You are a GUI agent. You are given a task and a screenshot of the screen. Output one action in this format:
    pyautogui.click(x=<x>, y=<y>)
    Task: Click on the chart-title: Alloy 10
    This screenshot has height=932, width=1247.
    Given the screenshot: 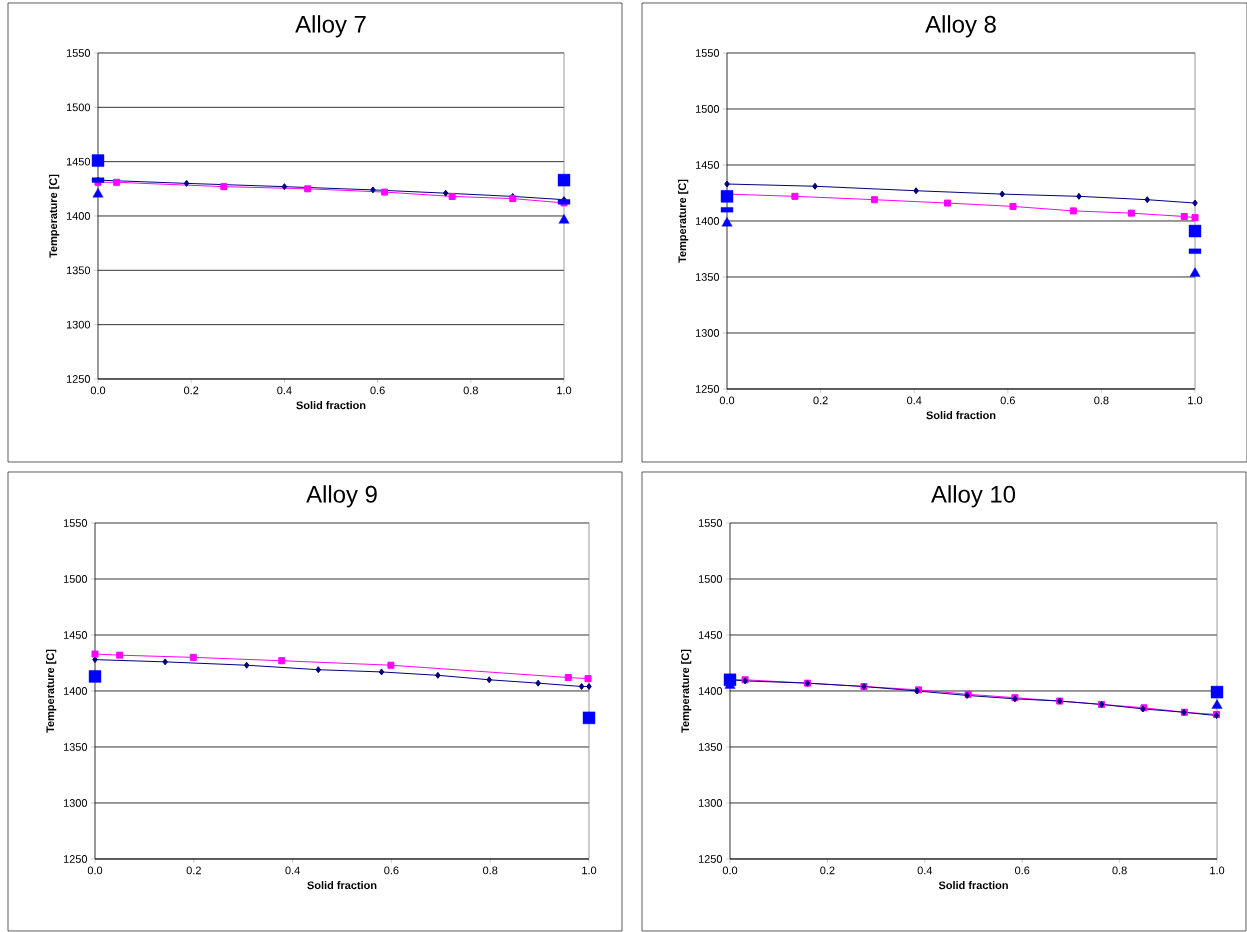 What is the action you would take?
    pyautogui.click(x=973, y=496)
    